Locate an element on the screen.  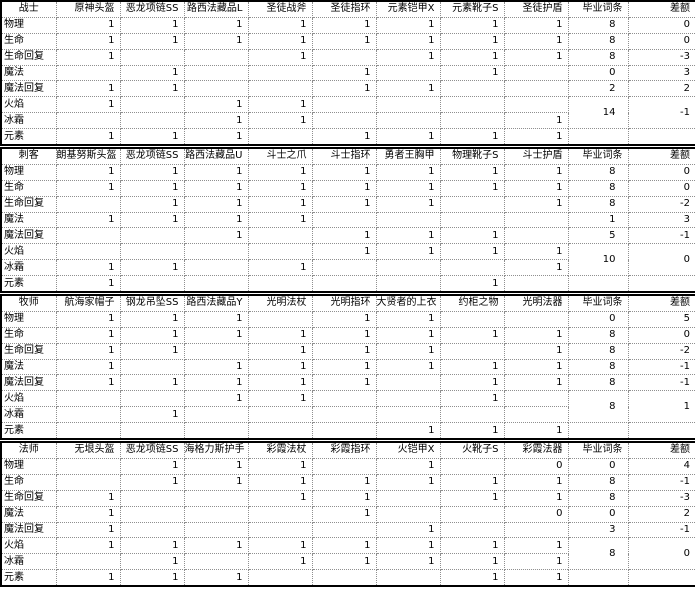
cell-merged-diff: 0 is located at coordinates (661, 260).